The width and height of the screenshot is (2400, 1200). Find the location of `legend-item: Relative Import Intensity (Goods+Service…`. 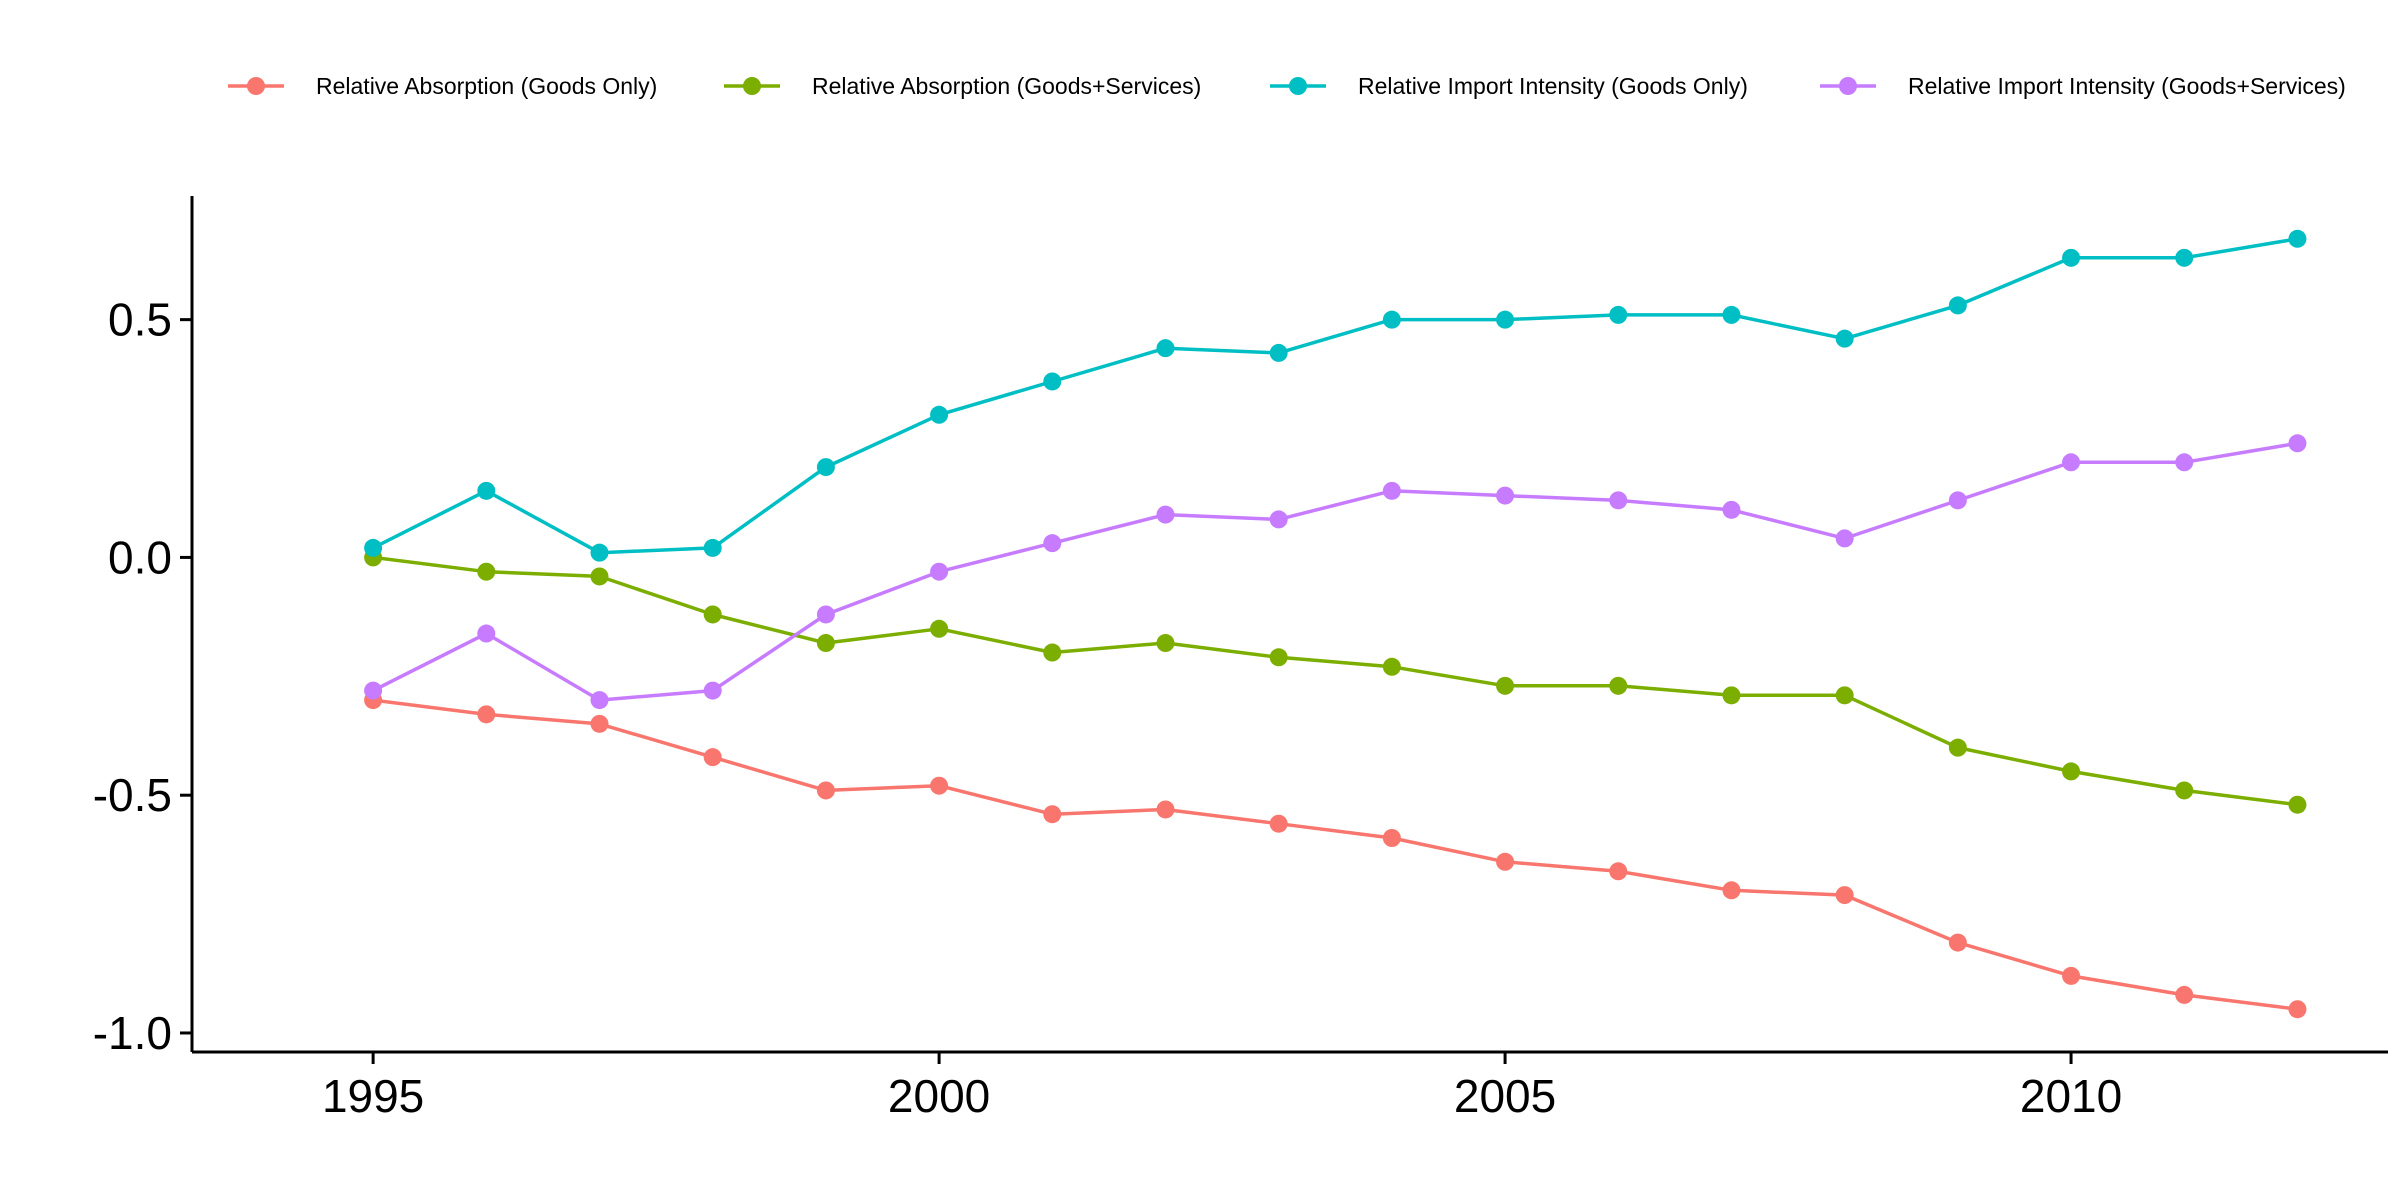

legend-item: Relative Import Intensity (Goods+Service… is located at coordinates (2083, 86).